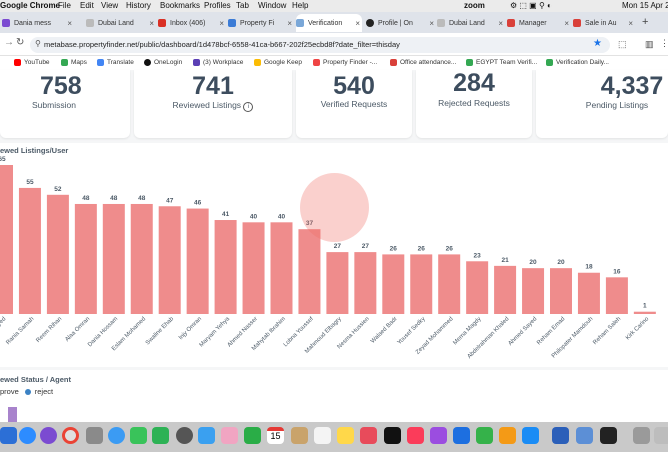  Describe the element at coordinates (322, 435) in the screenshot. I see `reminders-icon` at that location.